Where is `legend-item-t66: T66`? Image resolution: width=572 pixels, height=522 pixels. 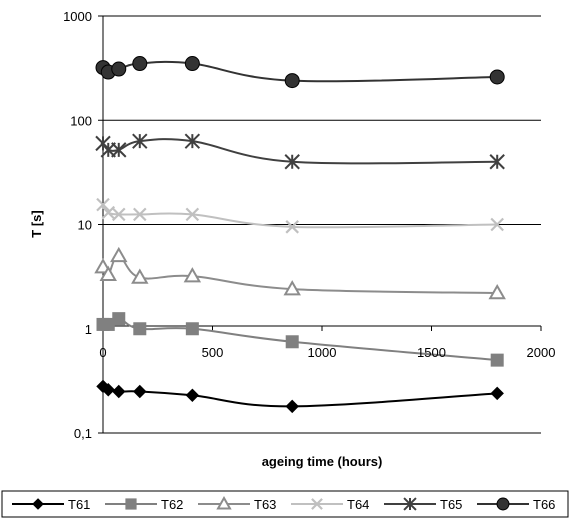
legend-item-t66: T66 is located at coordinates (516, 504).